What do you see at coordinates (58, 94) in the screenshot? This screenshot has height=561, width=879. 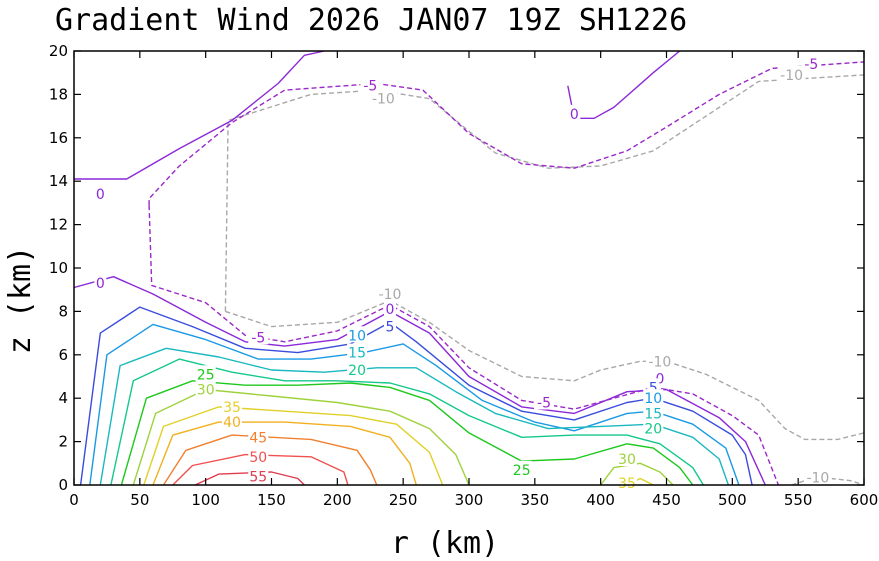 I see `y-tick-label: 18` at bounding box center [58, 94].